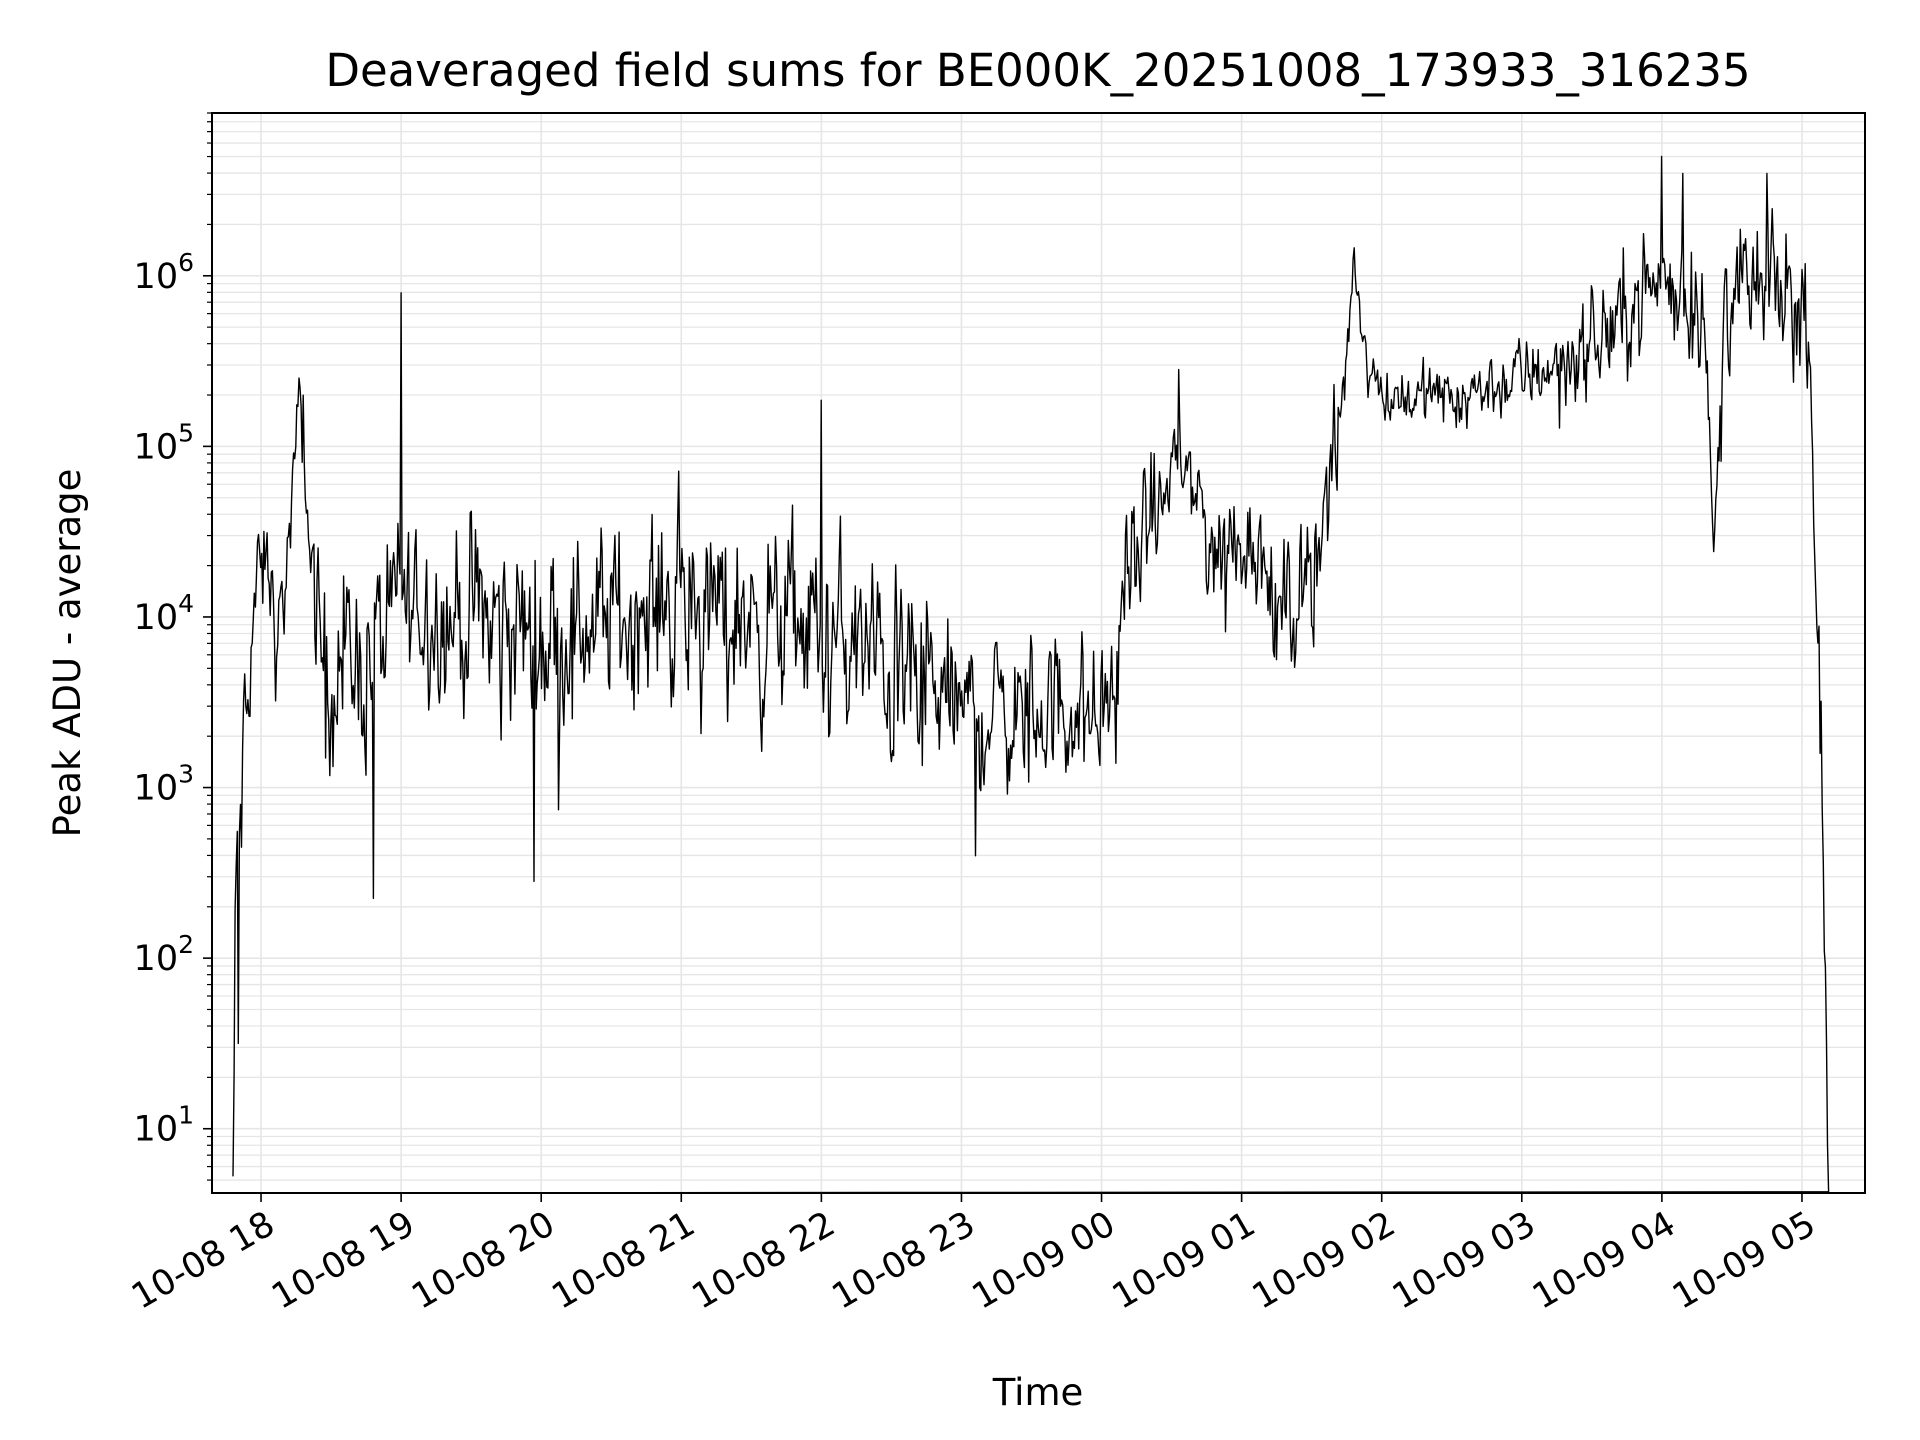  I want to click on y-tick-label: 10², so click(164, 954).